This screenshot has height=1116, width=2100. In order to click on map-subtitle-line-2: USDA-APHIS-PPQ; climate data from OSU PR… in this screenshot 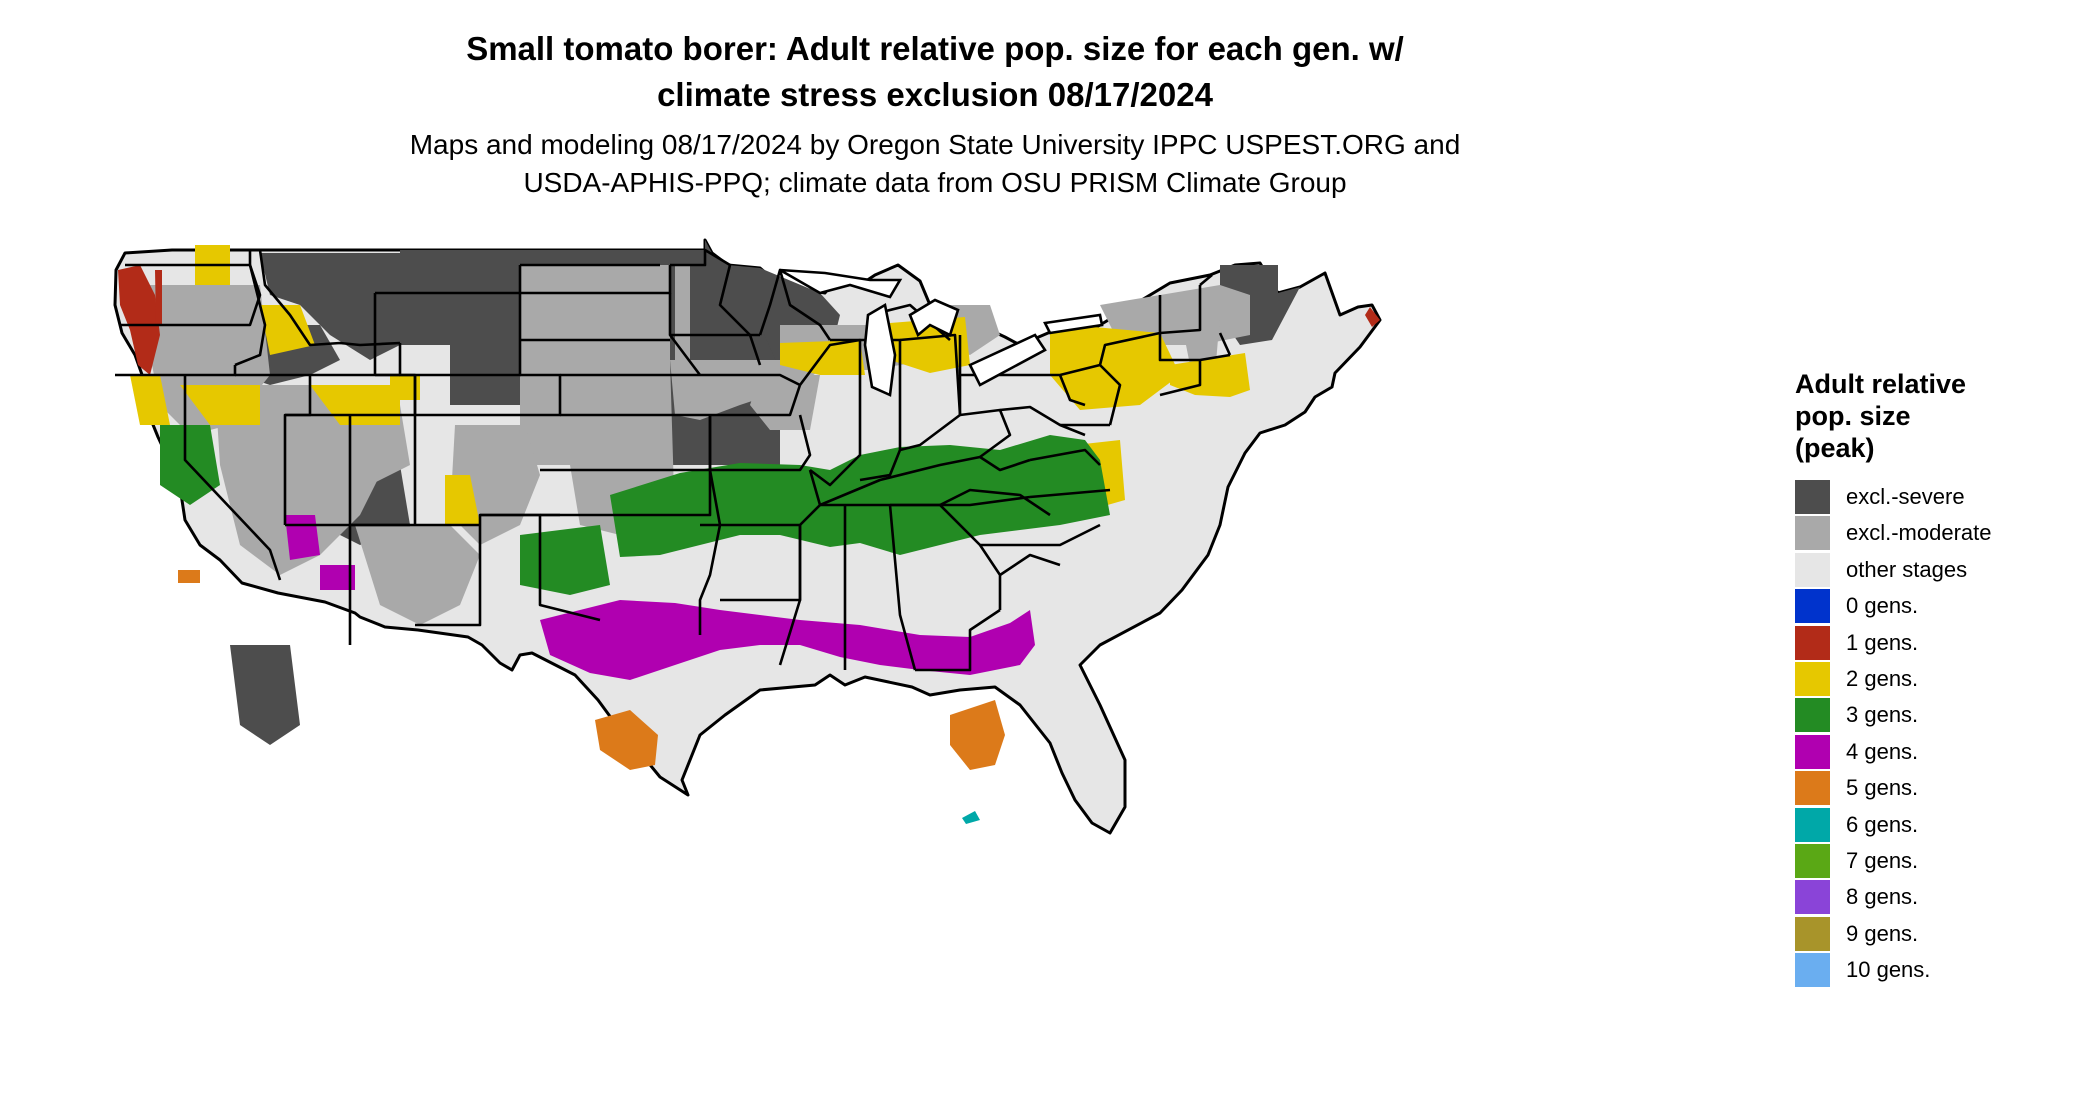, I will do `click(935, 182)`.